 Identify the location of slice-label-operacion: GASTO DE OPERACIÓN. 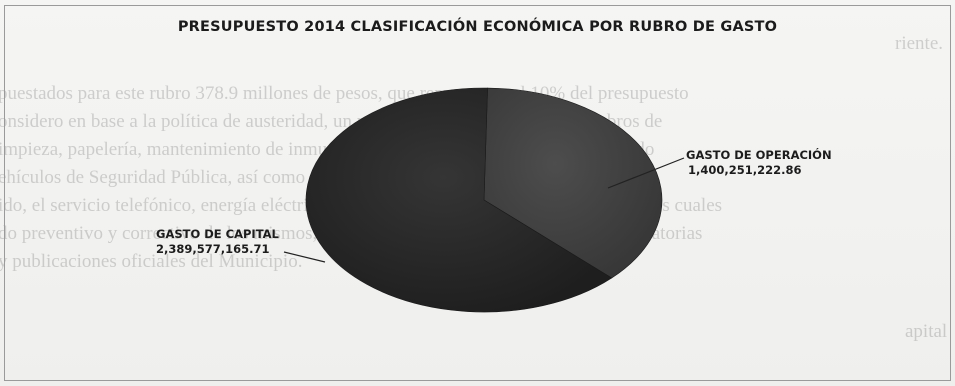
(759, 154).